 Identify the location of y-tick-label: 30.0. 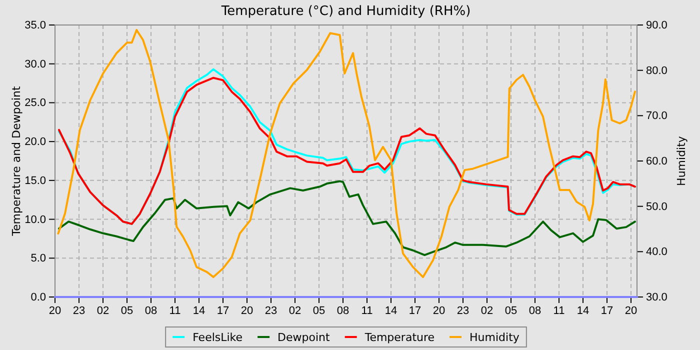
(35, 64).